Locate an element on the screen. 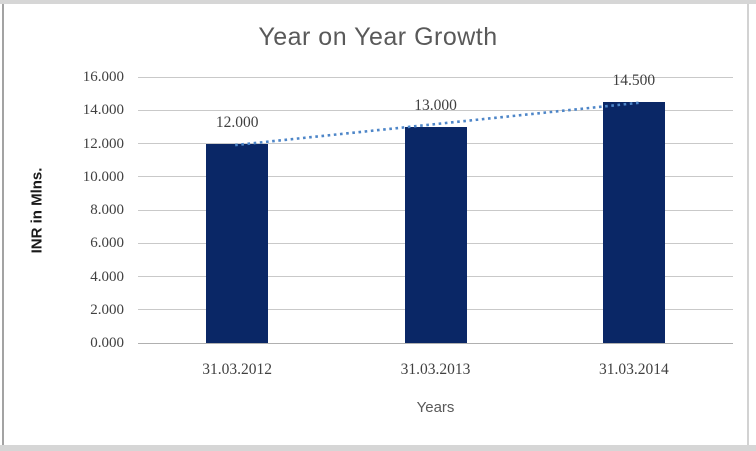 The height and width of the screenshot is (451, 756). bar-data-label: 12.000 is located at coordinates (237, 122).